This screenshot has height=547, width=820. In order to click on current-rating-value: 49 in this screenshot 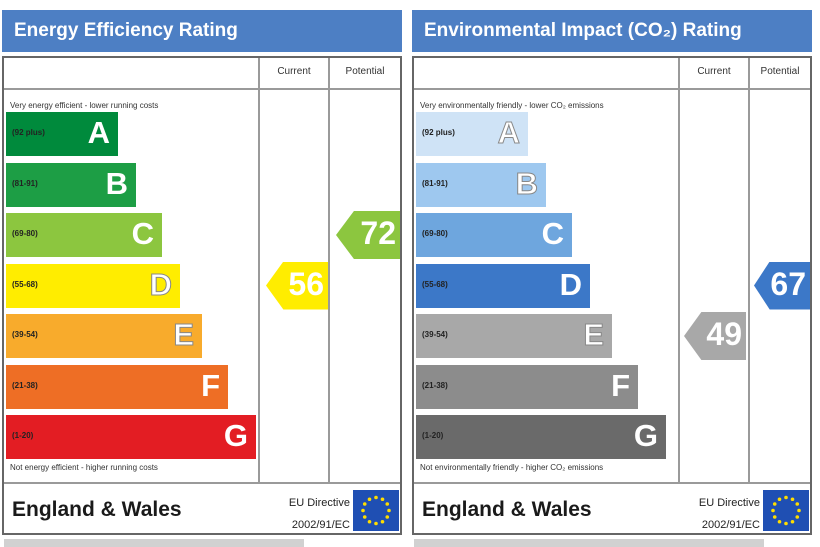, I will do `click(724, 334)`.